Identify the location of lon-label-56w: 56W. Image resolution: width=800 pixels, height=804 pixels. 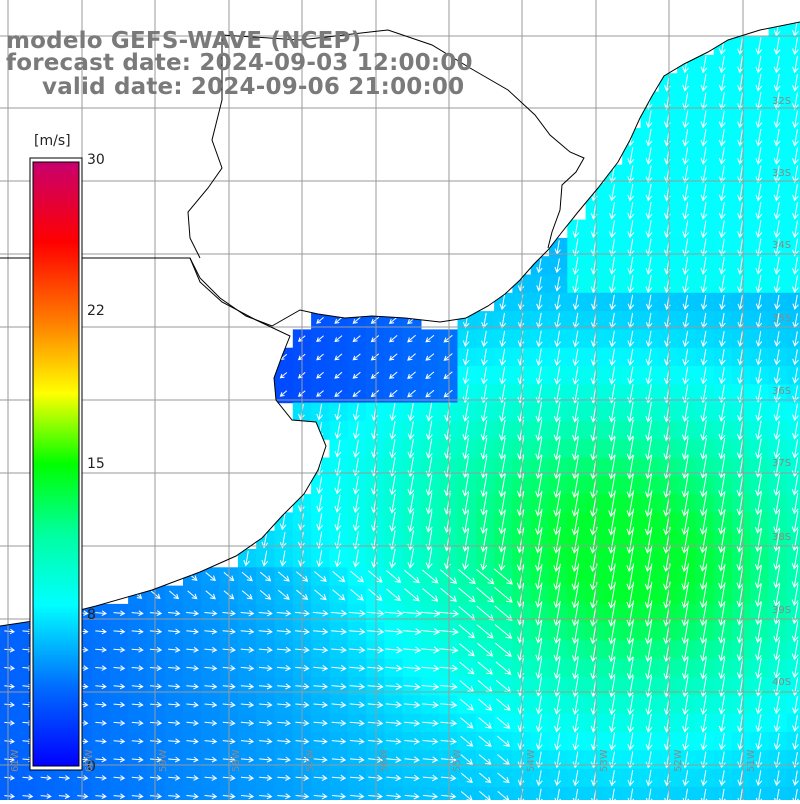
(384, 760).